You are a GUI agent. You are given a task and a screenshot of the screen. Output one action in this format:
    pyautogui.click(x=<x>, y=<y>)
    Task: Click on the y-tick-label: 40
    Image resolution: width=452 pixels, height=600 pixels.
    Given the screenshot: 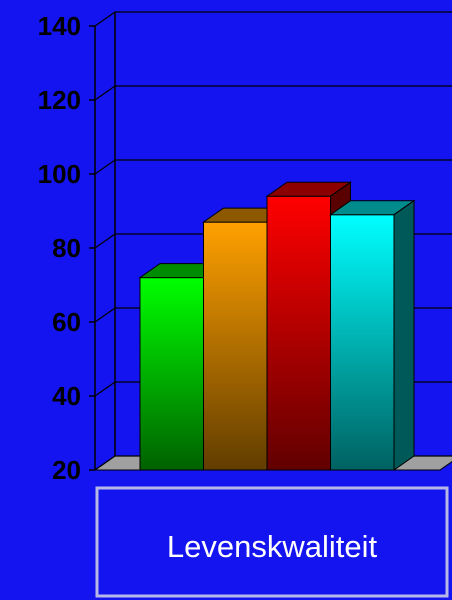 What is the action you would take?
    pyautogui.click(x=66, y=396)
    